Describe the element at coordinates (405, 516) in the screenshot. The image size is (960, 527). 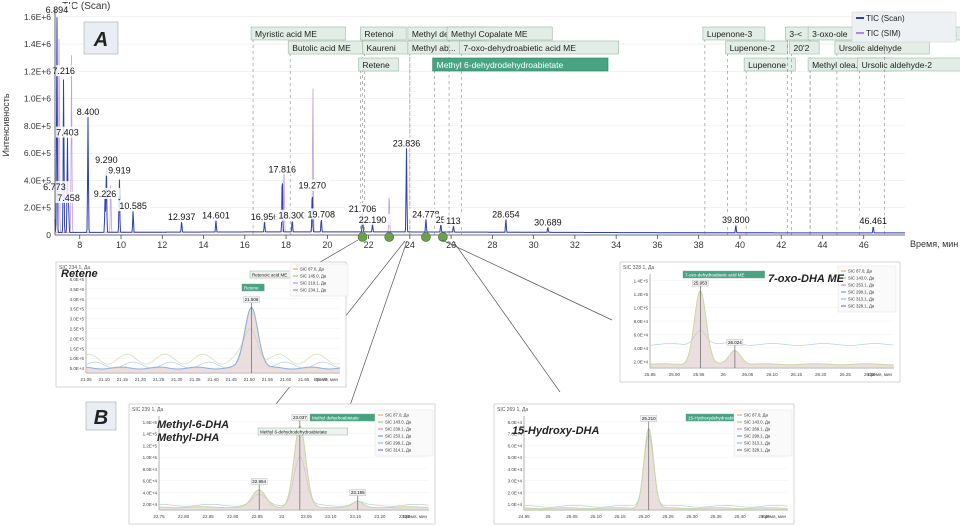
I see `inset-x-tick: 23.25` at that location.